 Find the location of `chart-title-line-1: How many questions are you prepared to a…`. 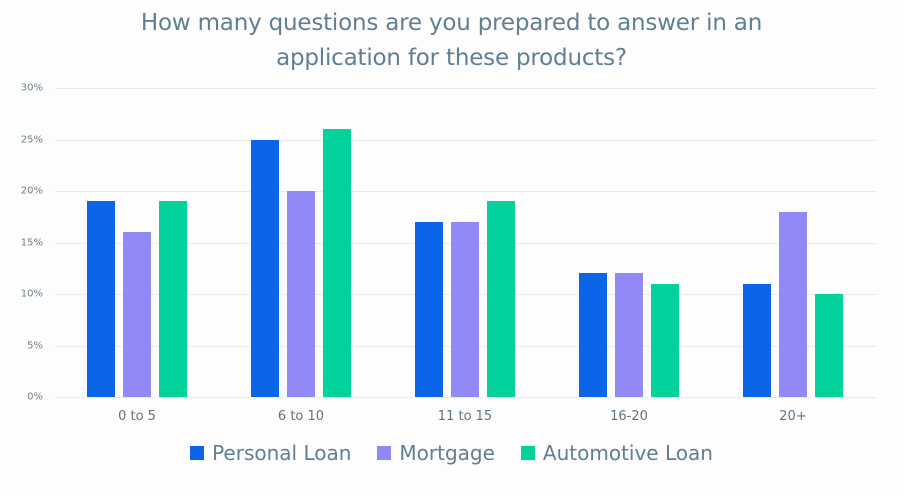

chart-title-line-1: How many questions are you prepared to a… is located at coordinates (451, 23).